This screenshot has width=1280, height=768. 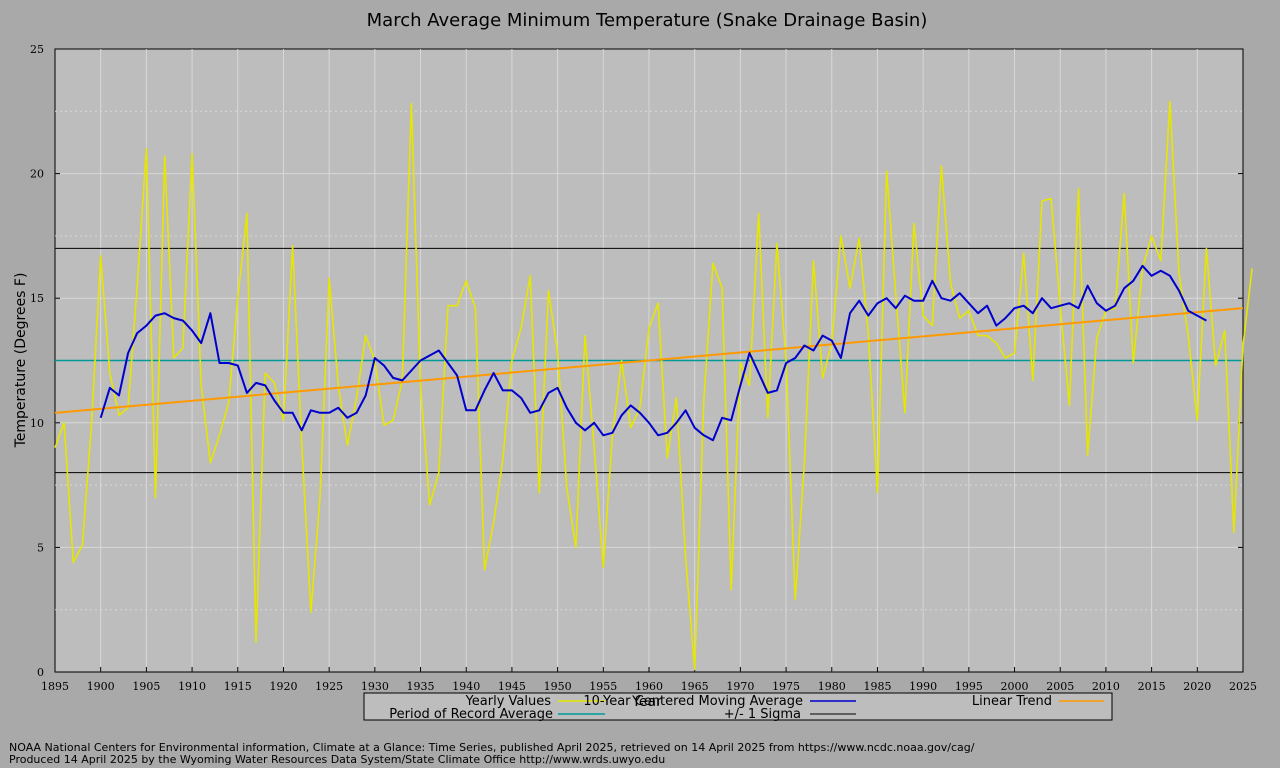 What do you see at coordinates (877, 686) in the screenshot?
I see `x-tick-label: 1985` at bounding box center [877, 686].